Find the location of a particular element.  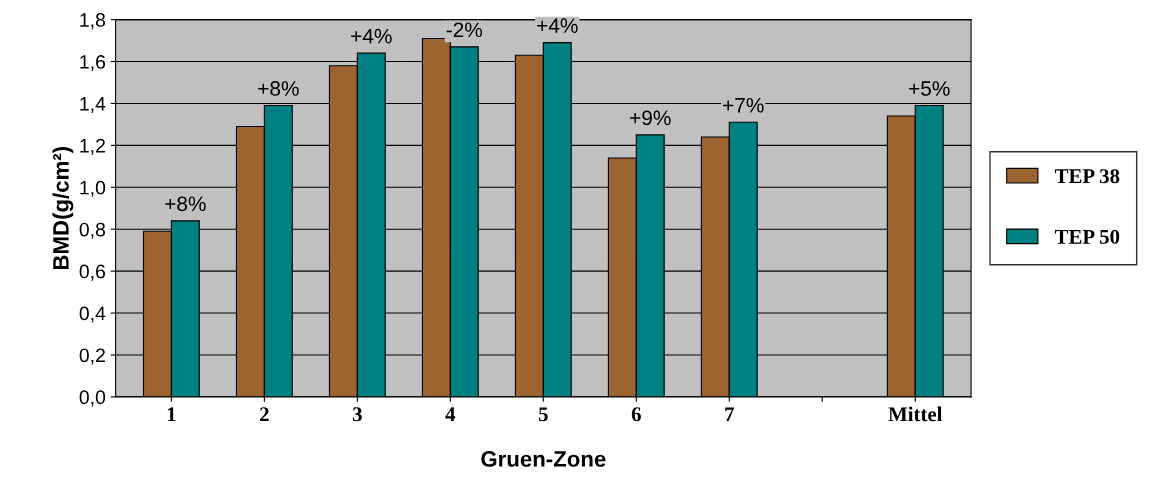

x-tick-label: 2 is located at coordinates (264, 414).